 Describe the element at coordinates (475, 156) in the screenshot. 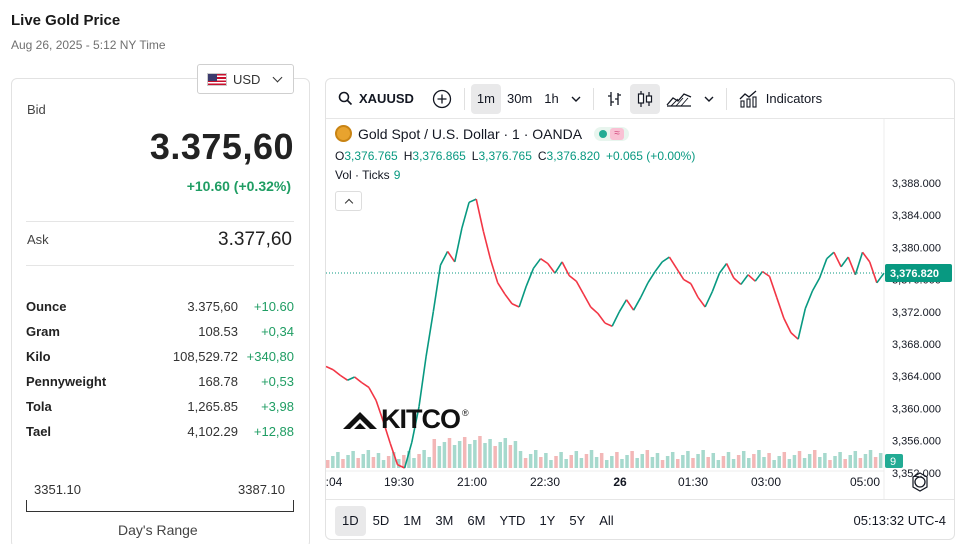

I see `ohlc-low-key: L` at that location.